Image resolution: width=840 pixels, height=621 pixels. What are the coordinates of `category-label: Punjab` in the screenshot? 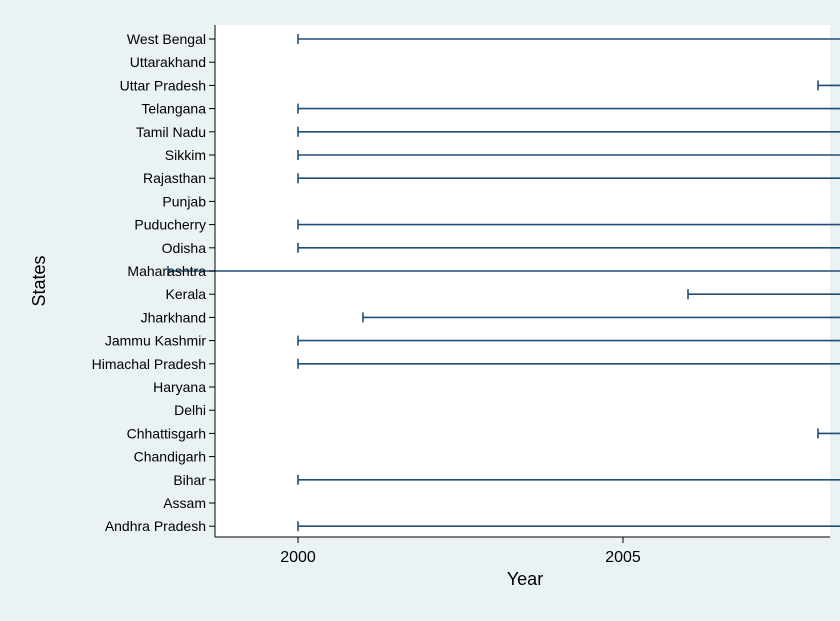 It's located at (184, 201).